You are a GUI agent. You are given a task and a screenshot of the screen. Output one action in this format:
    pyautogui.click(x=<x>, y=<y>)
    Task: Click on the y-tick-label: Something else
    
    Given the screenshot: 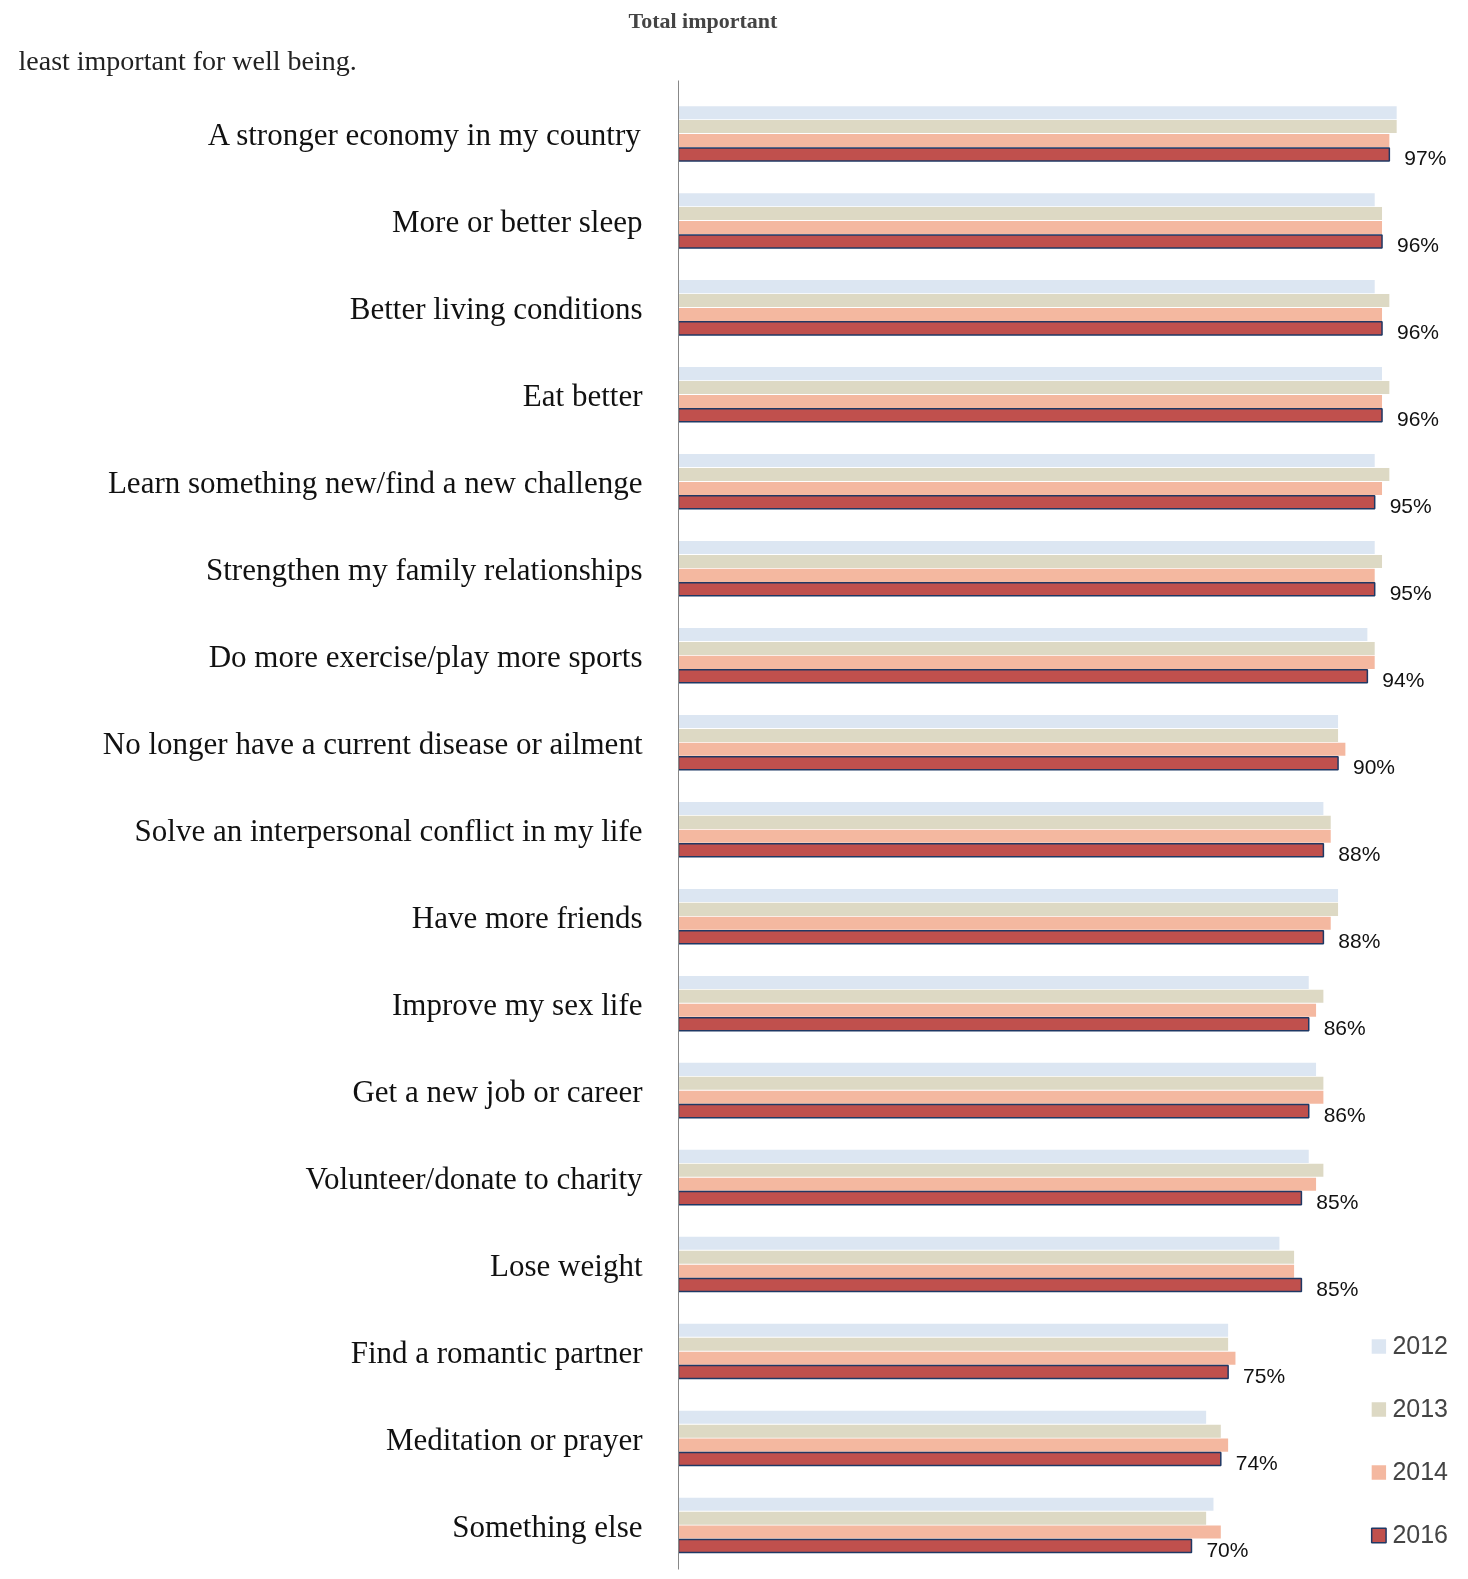 What is the action you would take?
    pyautogui.click(x=547, y=1526)
    